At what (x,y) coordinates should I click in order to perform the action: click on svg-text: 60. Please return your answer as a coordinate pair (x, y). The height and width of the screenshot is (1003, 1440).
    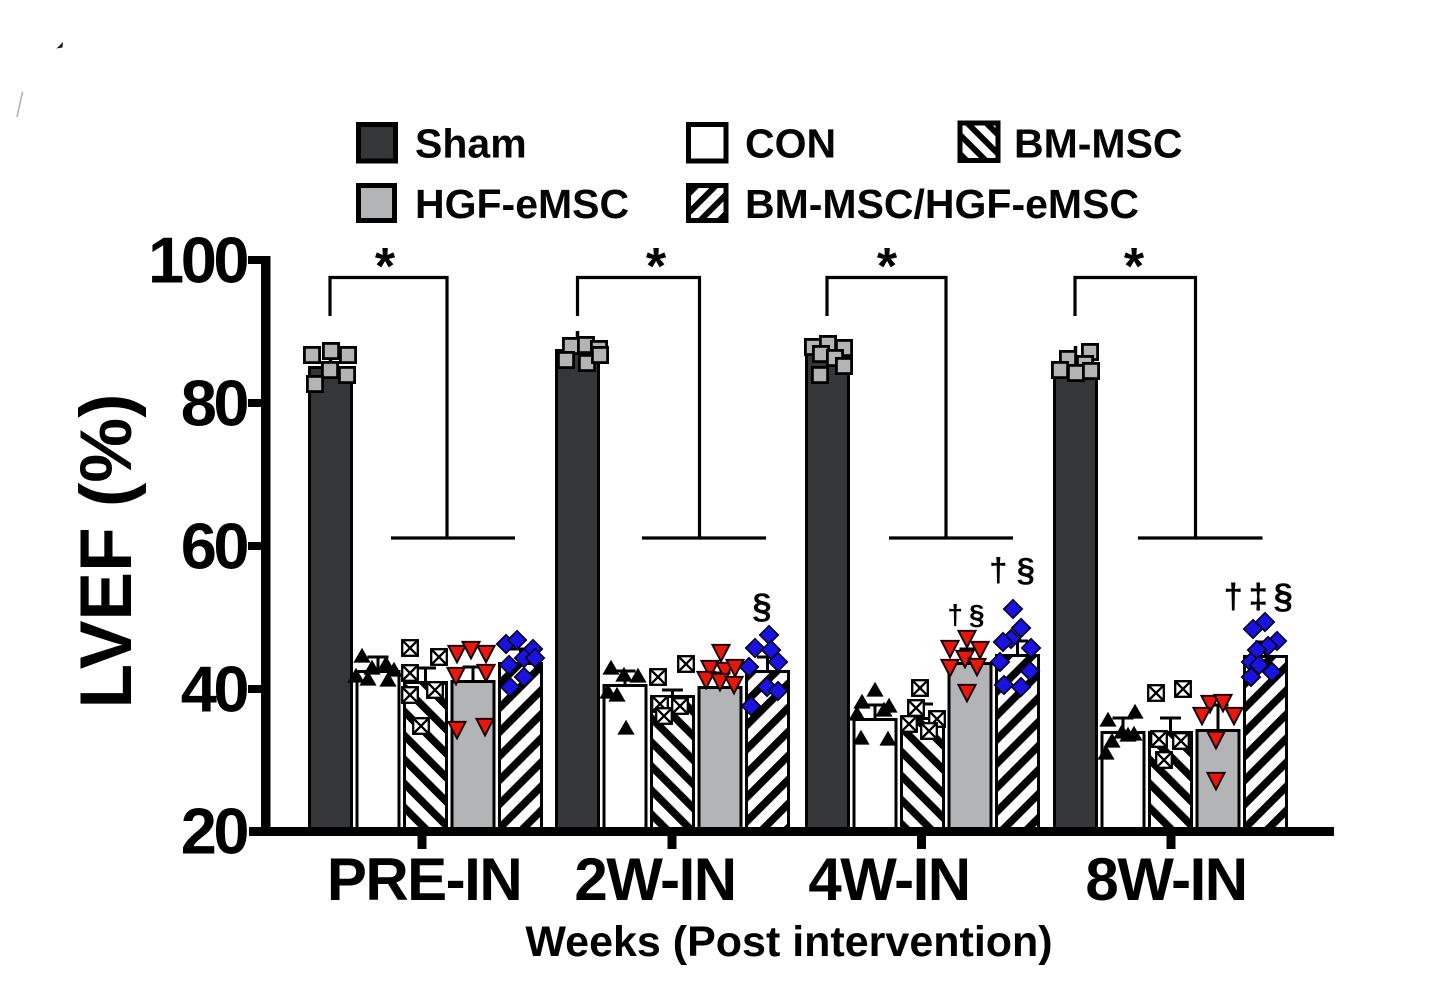
    Looking at the image, I should click on (214, 546).